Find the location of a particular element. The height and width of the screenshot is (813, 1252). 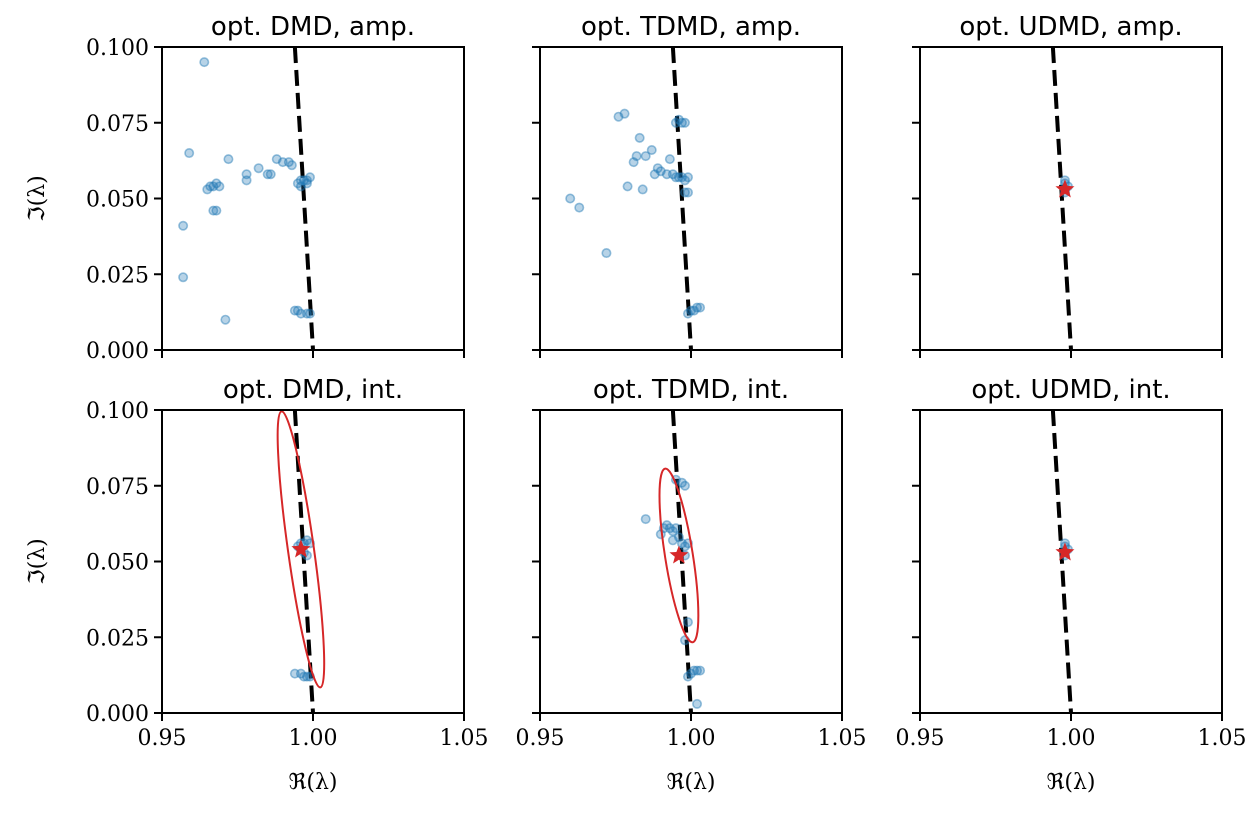

panel-5: opt. TDMD, int. 0.95 1.00 1.05 ℜ(λ) is located at coordinates (691, 585).